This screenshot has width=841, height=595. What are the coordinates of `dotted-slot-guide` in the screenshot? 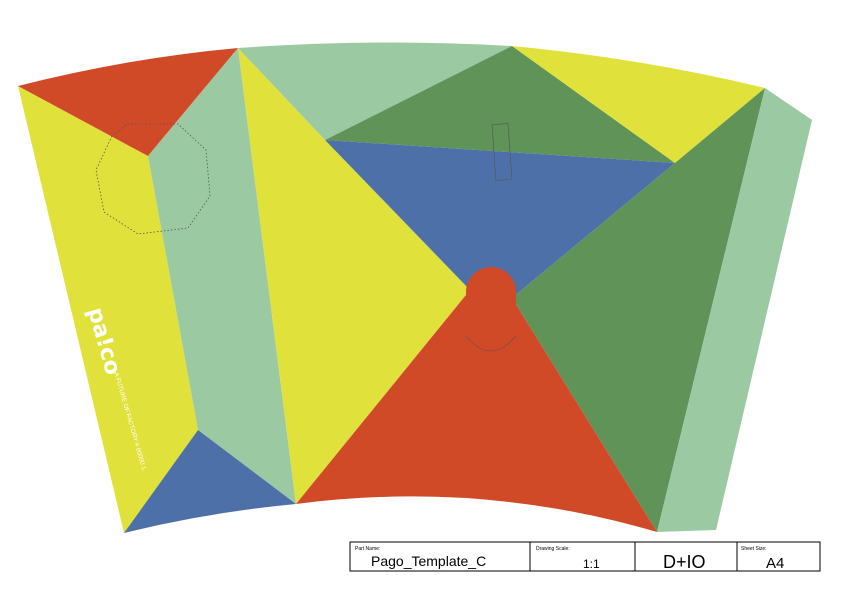 It's located at (502, 152).